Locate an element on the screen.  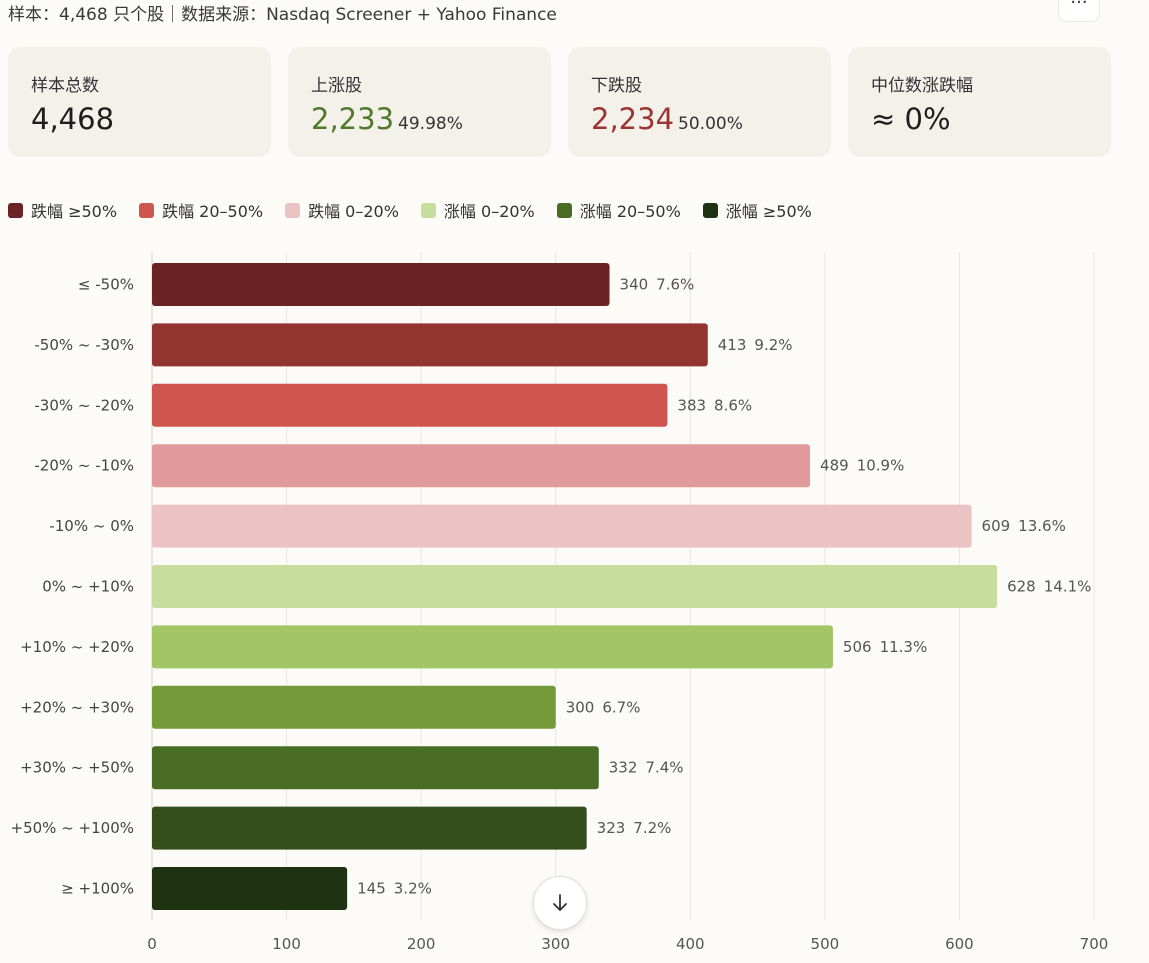
bar-percent-label: 11.3% is located at coordinates (904, 647).